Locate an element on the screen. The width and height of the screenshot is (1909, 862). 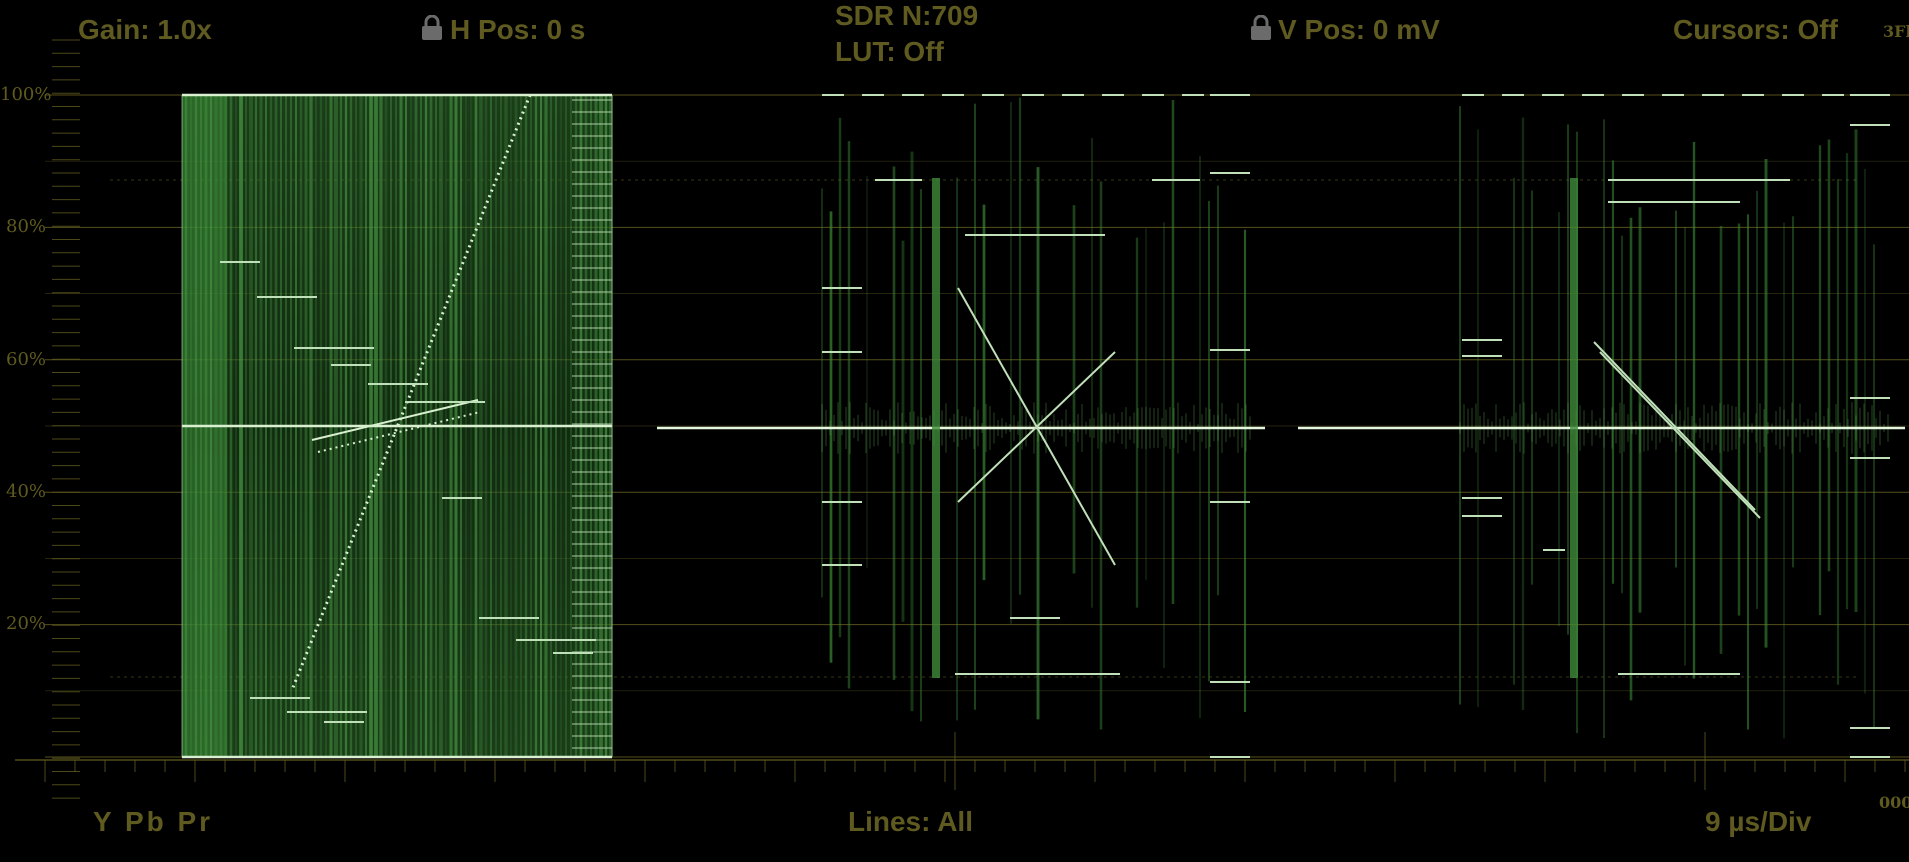
edge-label-bottom: 000 is located at coordinates (1894, 802).